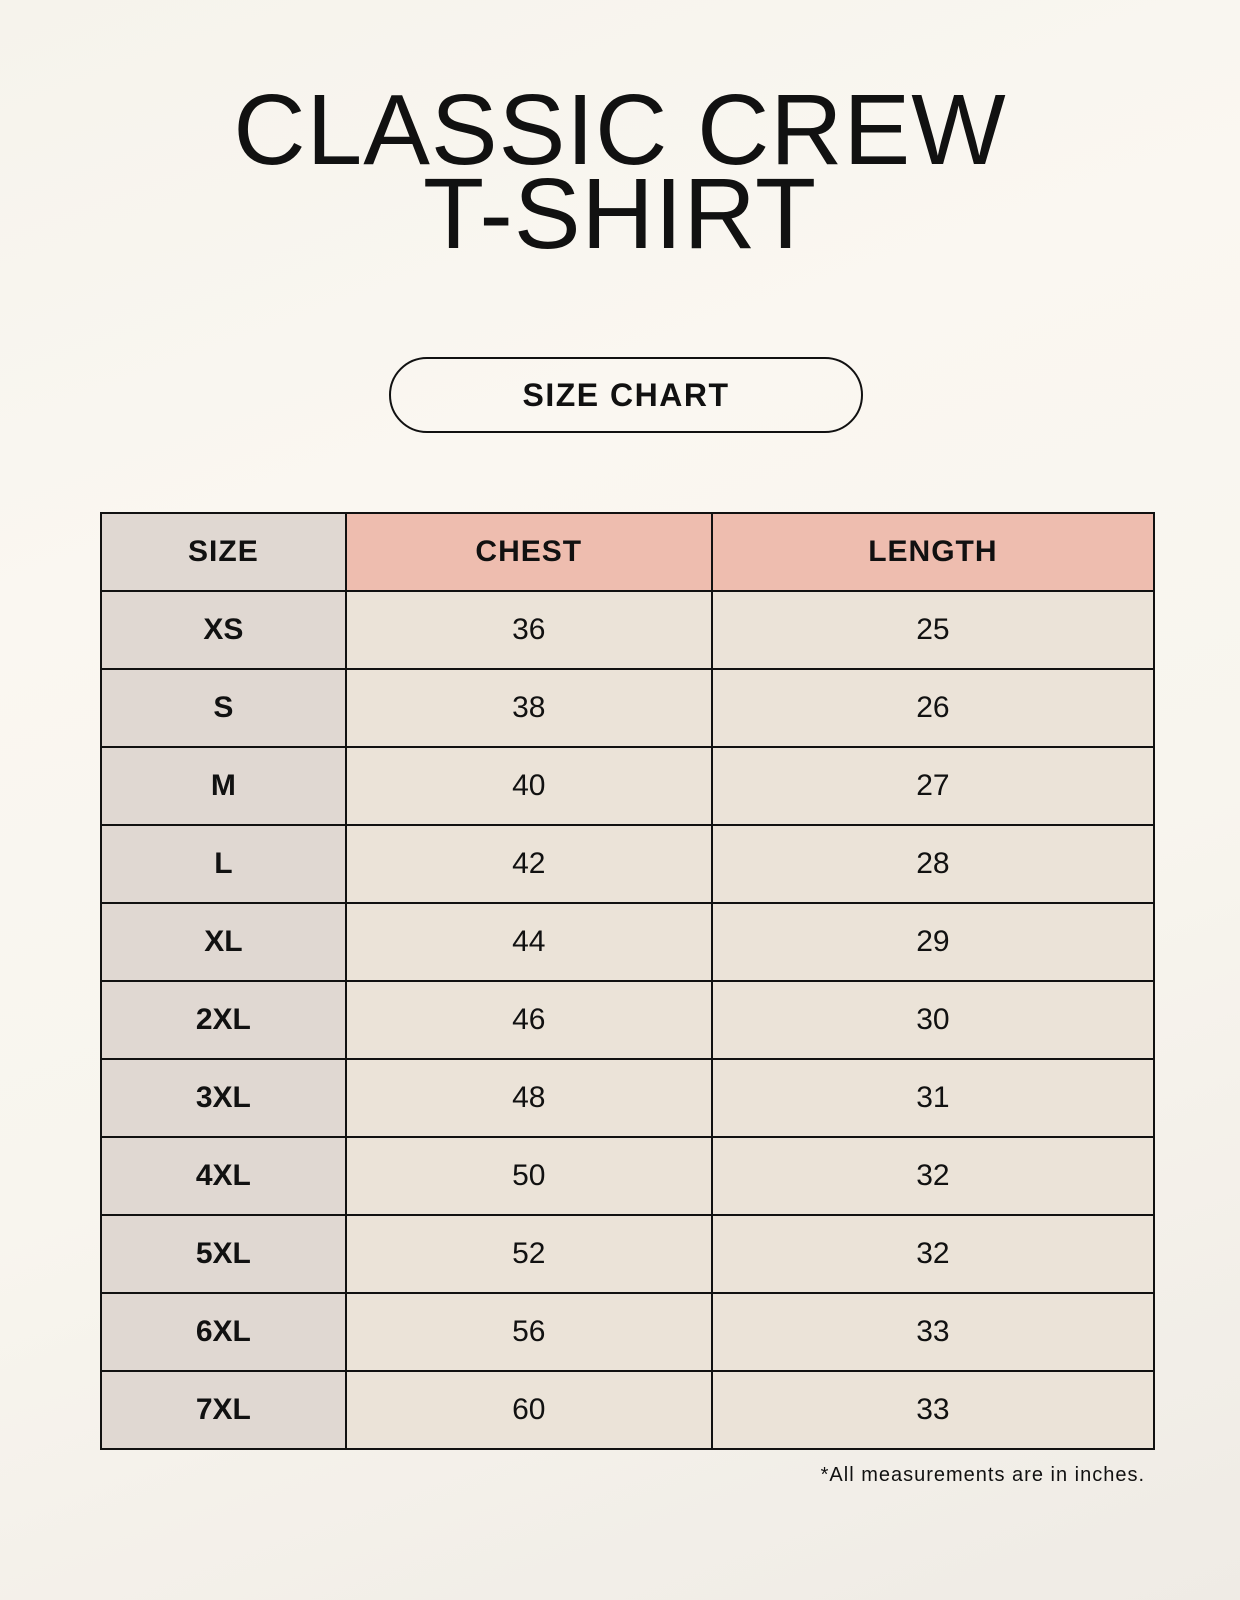 Image resolution: width=1240 pixels, height=1600 pixels. What do you see at coordinates (528, 708) in the screenshot?
I see `chest-cell: 38` at bounding box center [528, 708].